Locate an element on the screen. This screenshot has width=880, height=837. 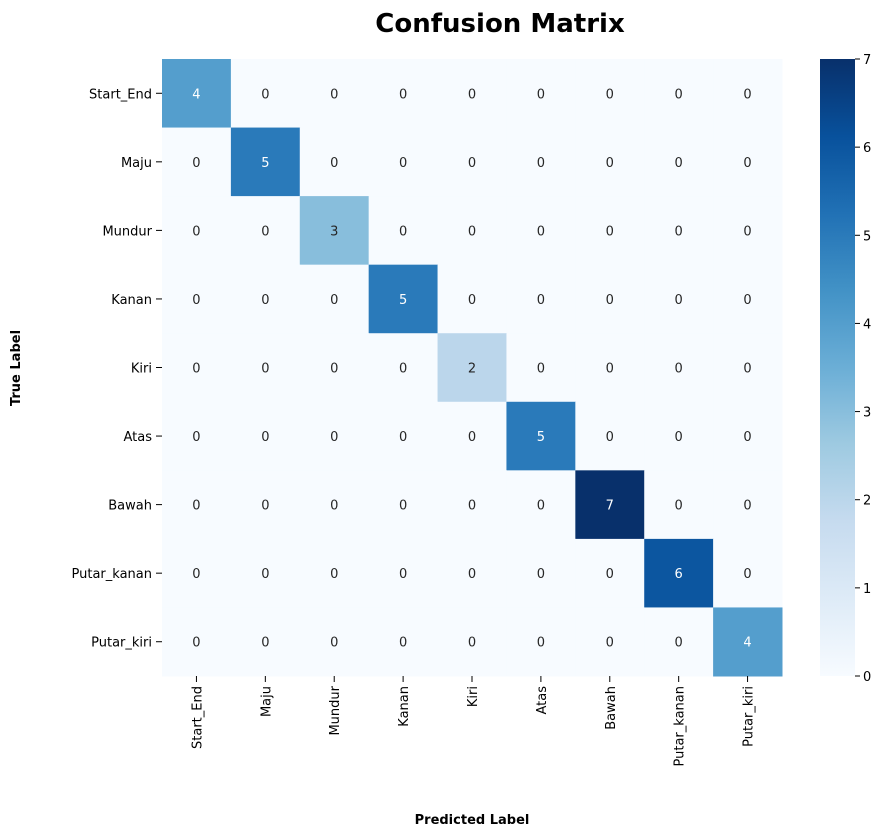
colorbar is located at coordinates (837, 367).